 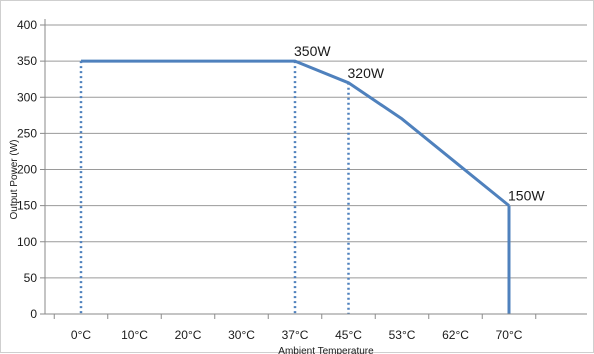 What do you see at coordinates (81, 335) in the screenshot?
I see `x-tick-label: 0°C` at bounding box center [81, 335].